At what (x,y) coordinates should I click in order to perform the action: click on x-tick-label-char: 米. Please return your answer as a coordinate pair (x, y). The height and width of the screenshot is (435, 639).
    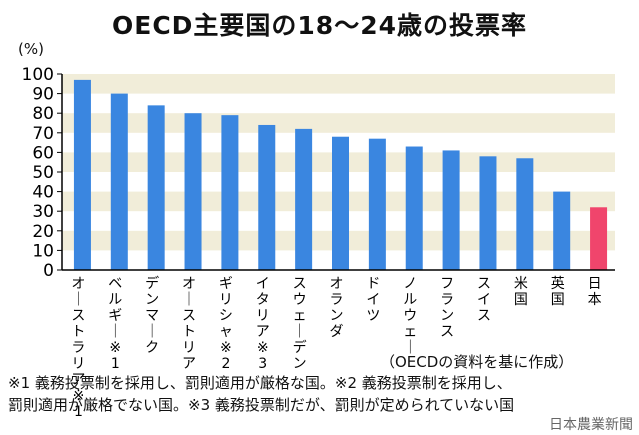
    Looking at the image, I should click on (521, 284).